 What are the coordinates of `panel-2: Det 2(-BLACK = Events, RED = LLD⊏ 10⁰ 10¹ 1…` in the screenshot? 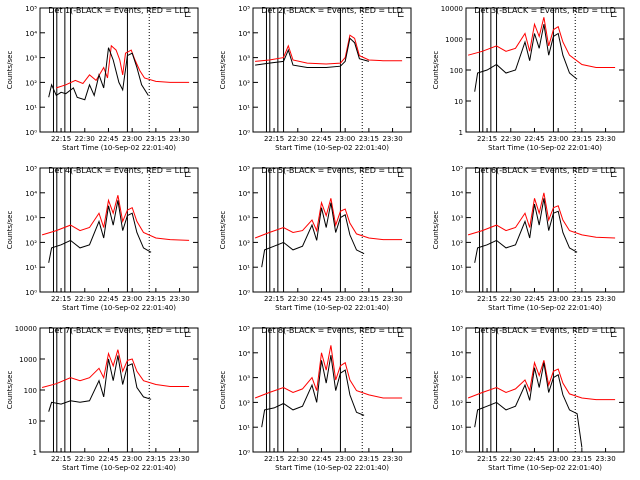 It's located at (315, 78).